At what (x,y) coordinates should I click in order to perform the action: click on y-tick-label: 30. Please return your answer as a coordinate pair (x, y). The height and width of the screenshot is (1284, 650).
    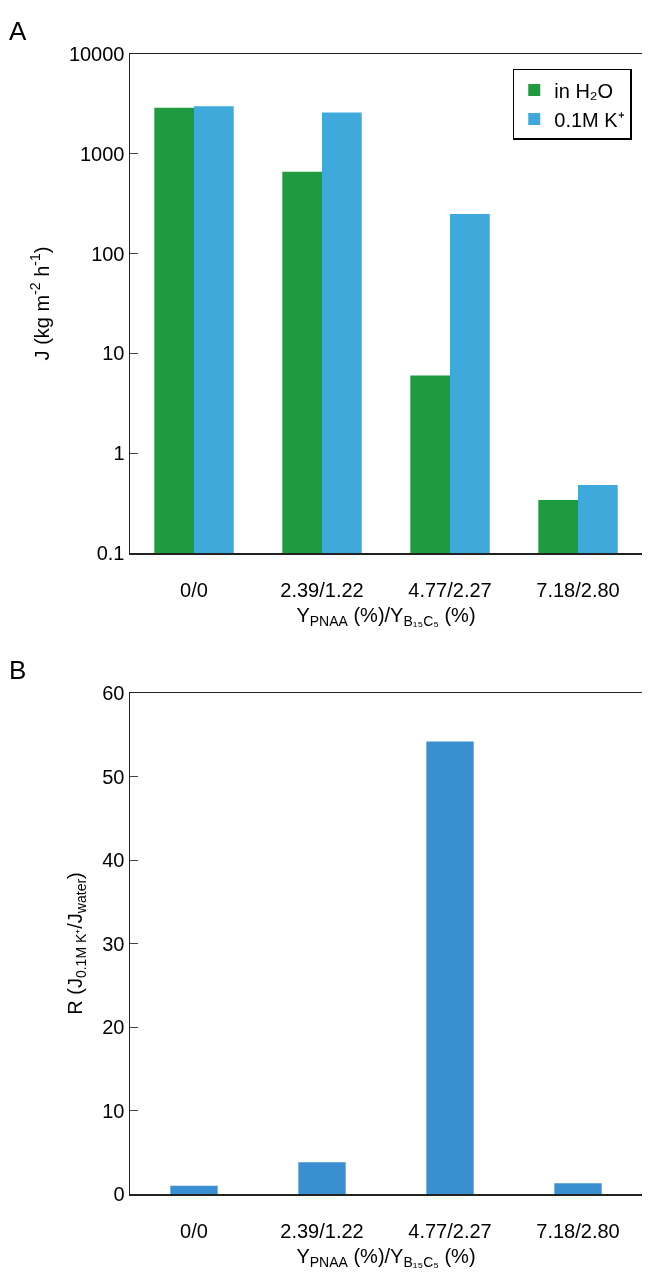
    Looking at the image, I should click on (113, 943).